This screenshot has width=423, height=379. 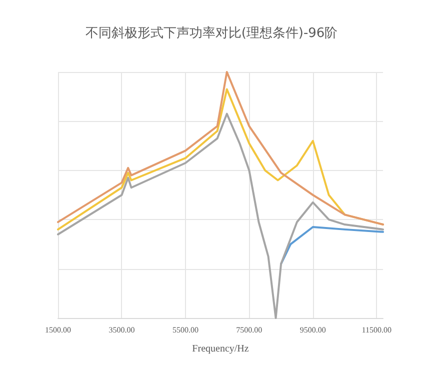 I want to click on x-tick-label: 11500.00, so click(x=377, y=330).